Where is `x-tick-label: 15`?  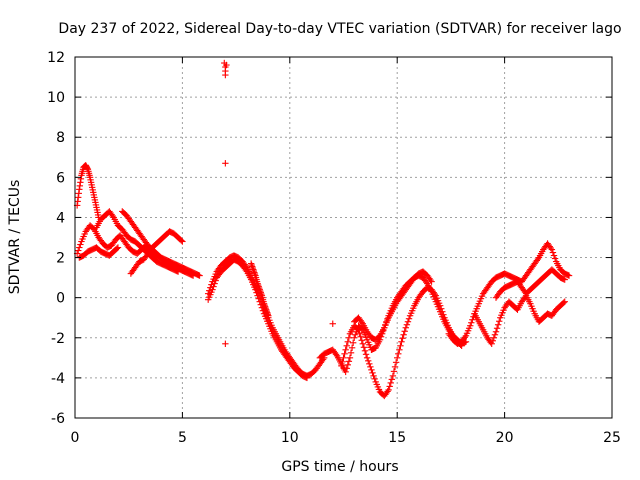 x-tick-label: 15 is located at coordinates (397, 438).